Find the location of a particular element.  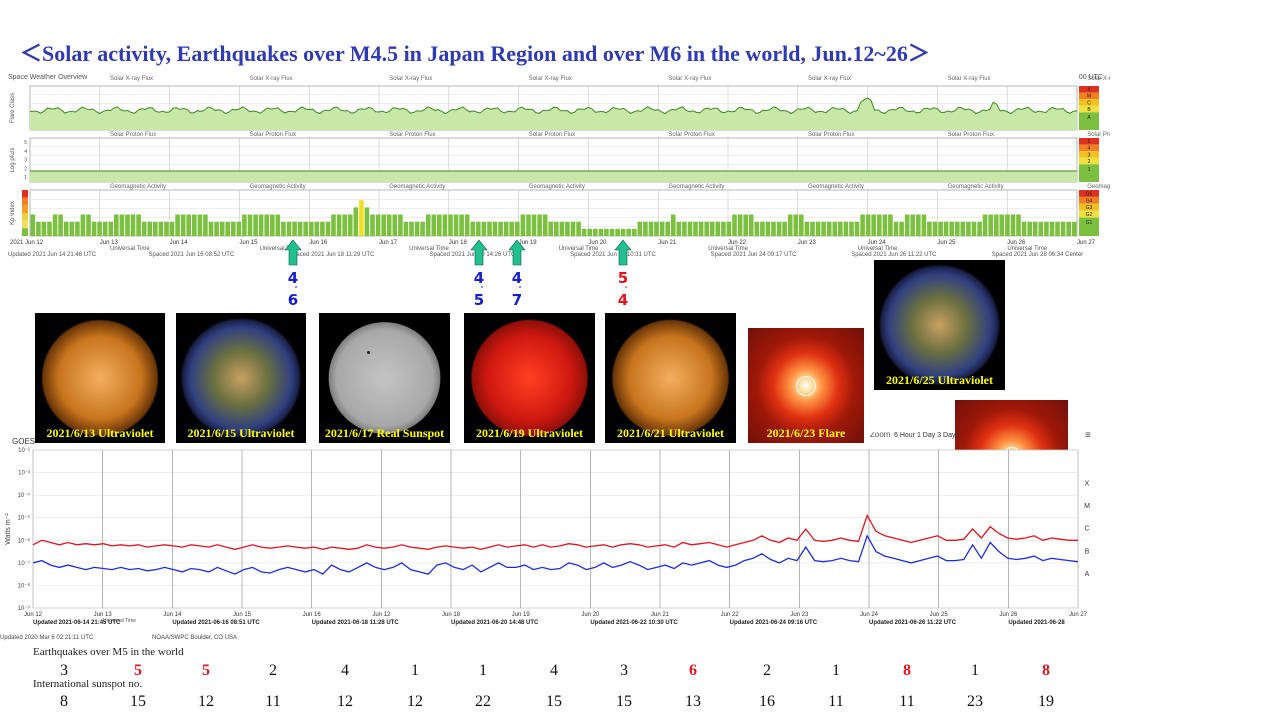

solar-image-3: 2021/6/17 Real Sunspot is located at coordinates (384, 378).